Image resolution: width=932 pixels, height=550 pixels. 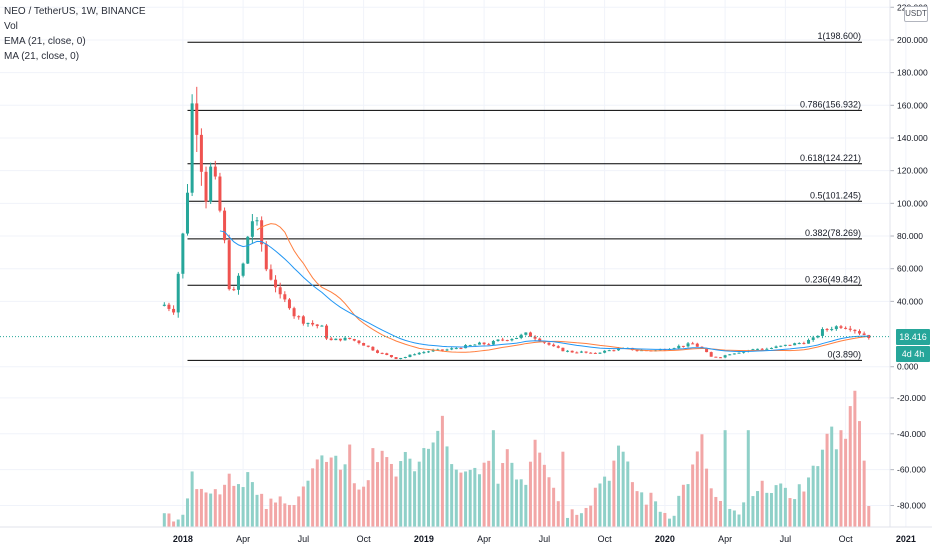 What do you see at coordinates (908, 367) in the screenshot?
I see `price-tick-label: 0.000` at bounding box center [908, 367].